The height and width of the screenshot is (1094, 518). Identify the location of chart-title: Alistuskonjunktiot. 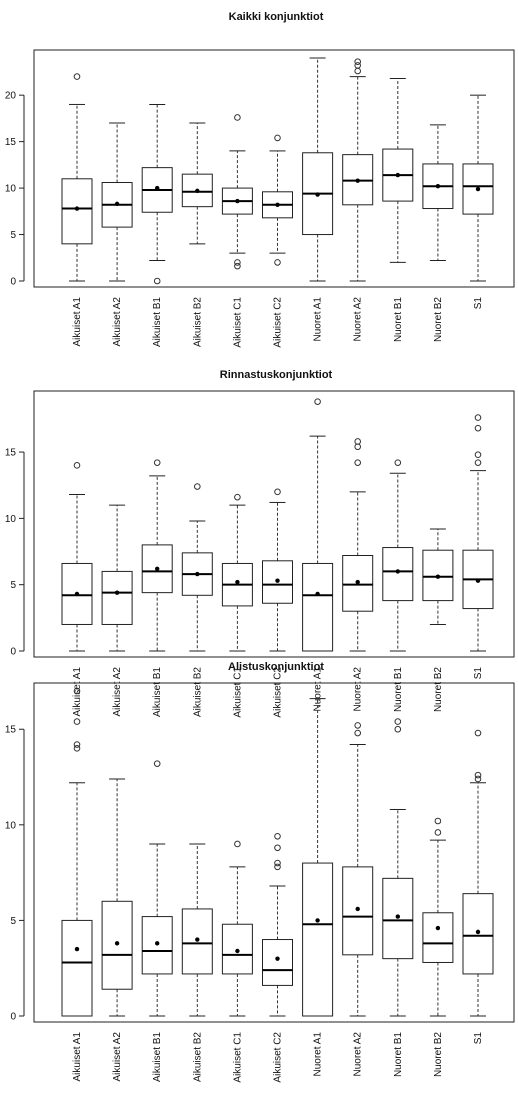
(276, 667).